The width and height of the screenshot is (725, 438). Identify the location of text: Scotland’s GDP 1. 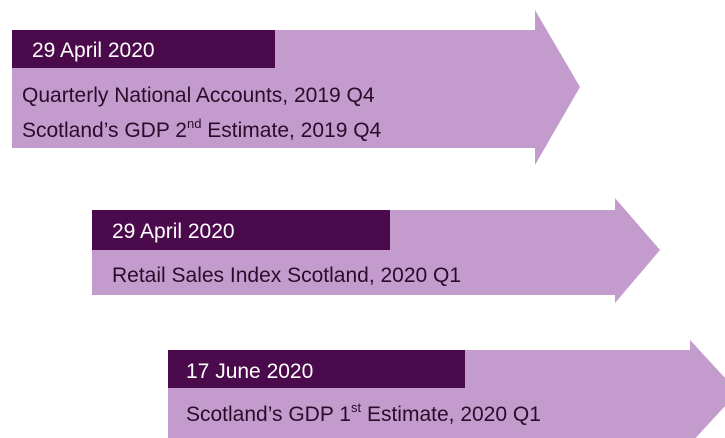
(268, 414).